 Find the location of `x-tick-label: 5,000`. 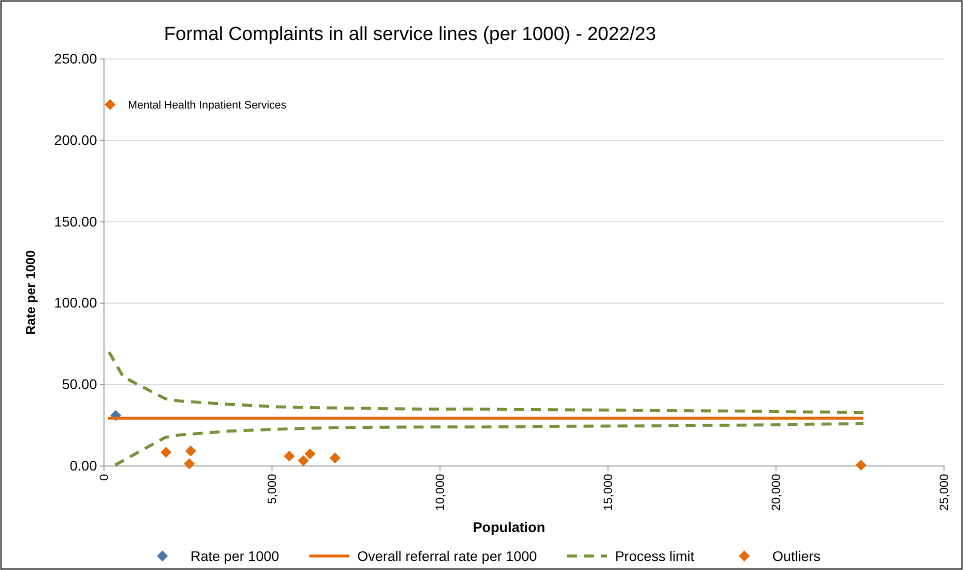

x-tick-label: 5,000 is located at coordinates (272, 489).